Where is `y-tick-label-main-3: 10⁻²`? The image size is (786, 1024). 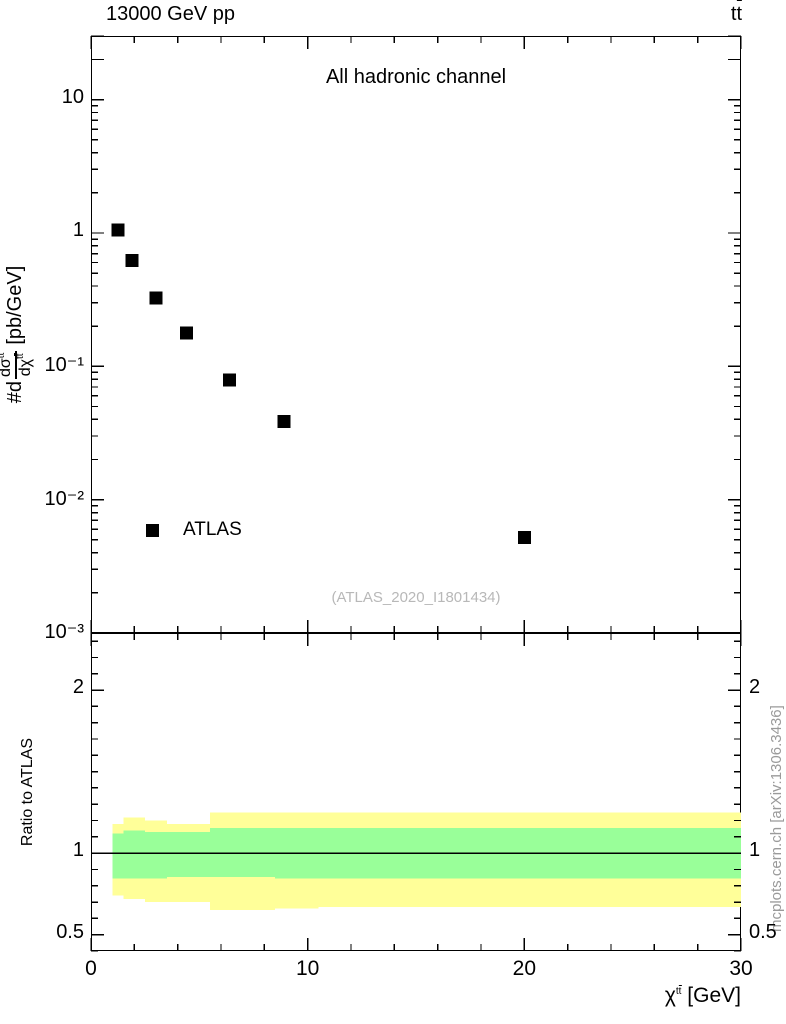 y-tick-label-main-3: 10⁻² is located at coordinates (64, 498).